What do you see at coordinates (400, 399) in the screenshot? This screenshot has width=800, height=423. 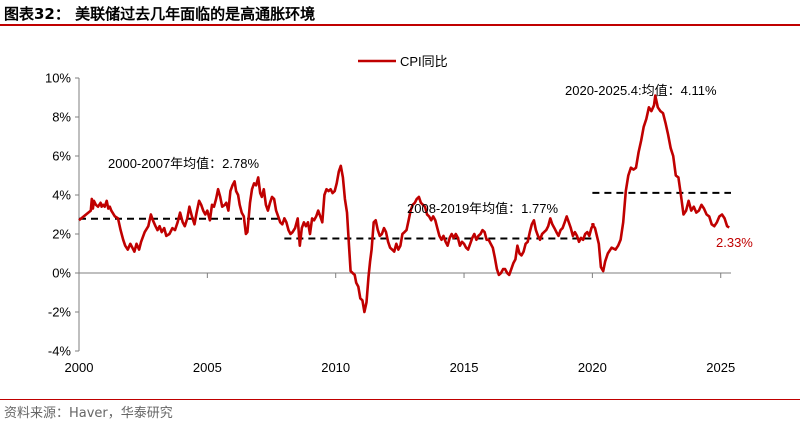 I see `source-divider` at bounding box center [400, 399].